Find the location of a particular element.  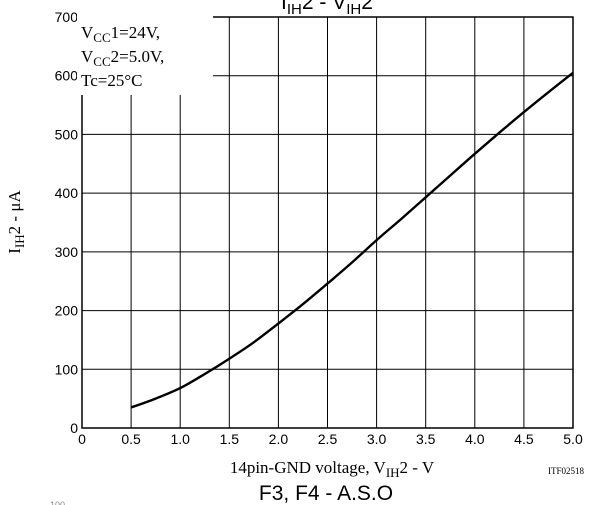

y-tick-label: 700 is located at coordinates (67, 17).